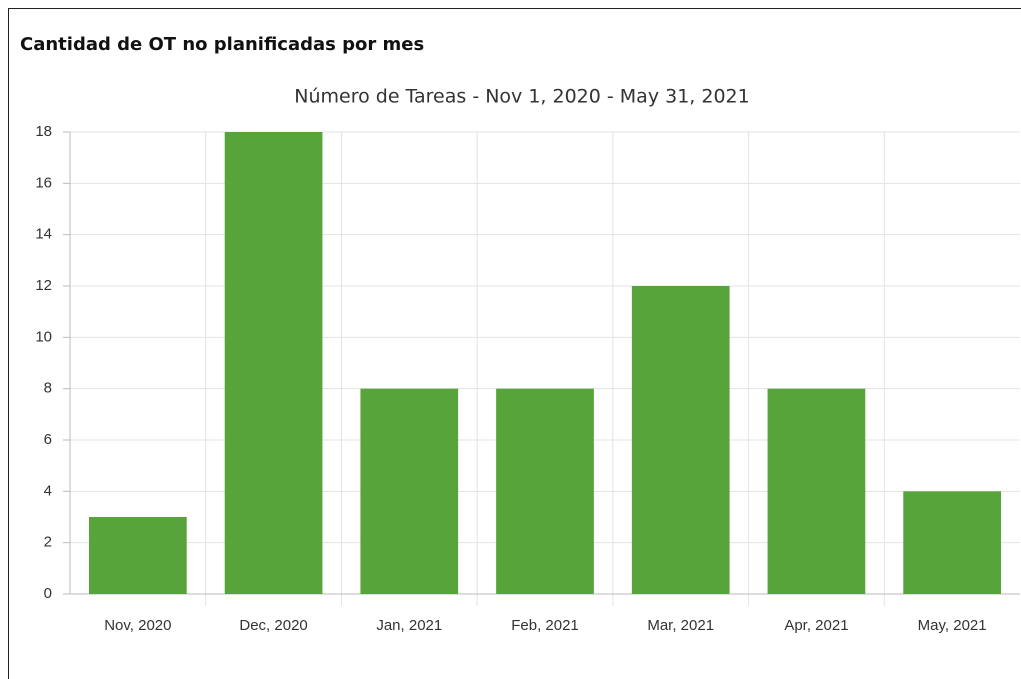 This screenshot has width=1021, height=679. I want to click on x-tick-label: Dec, 2020, so click(273, 625).